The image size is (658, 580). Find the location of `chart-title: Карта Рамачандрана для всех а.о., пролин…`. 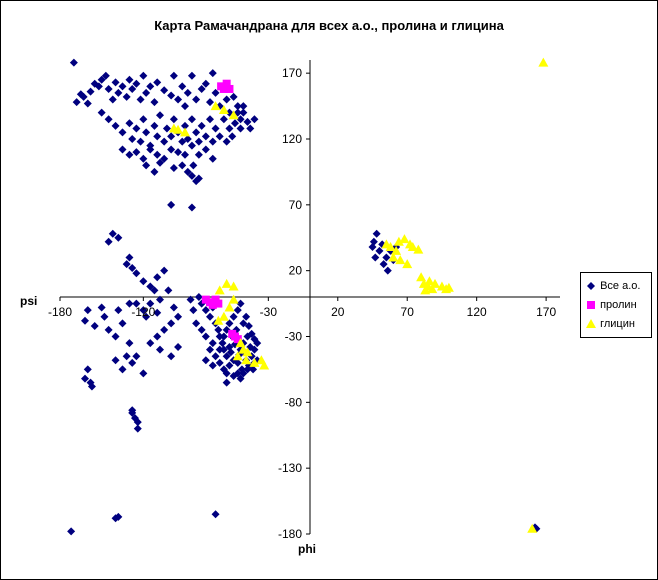

chart-title: Карта Рамачандрана для всех а.о., пролин… is located at coordinates (329, 25).